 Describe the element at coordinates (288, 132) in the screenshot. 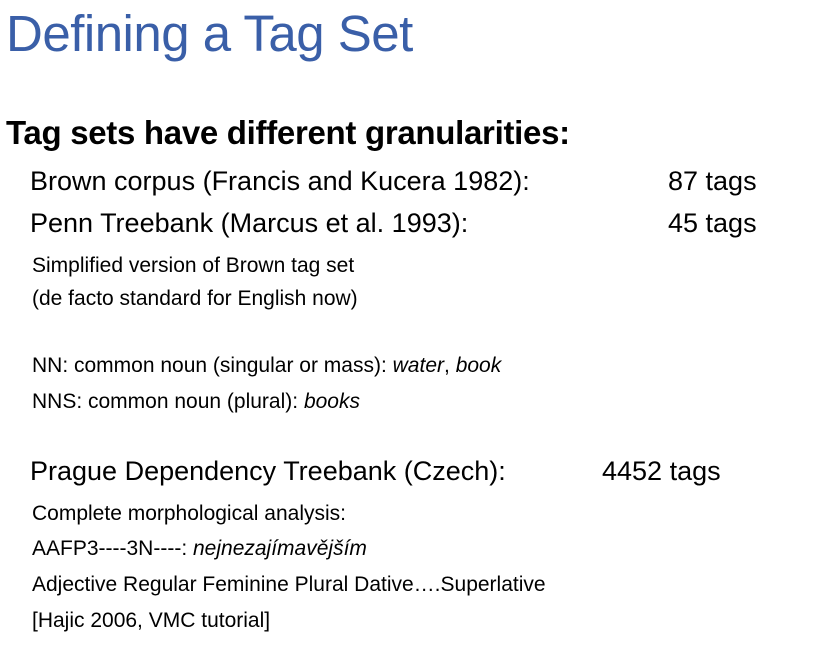

I see `section-heading: Tag sets have different granularities:` at that location.